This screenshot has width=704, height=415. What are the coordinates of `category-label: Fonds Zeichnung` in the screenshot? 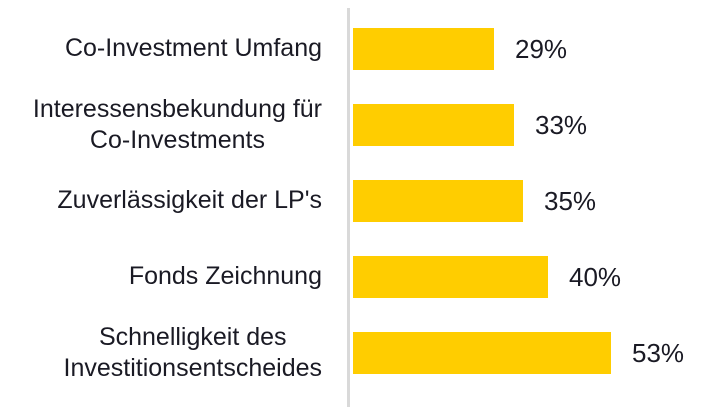 It's located at (168, 276).